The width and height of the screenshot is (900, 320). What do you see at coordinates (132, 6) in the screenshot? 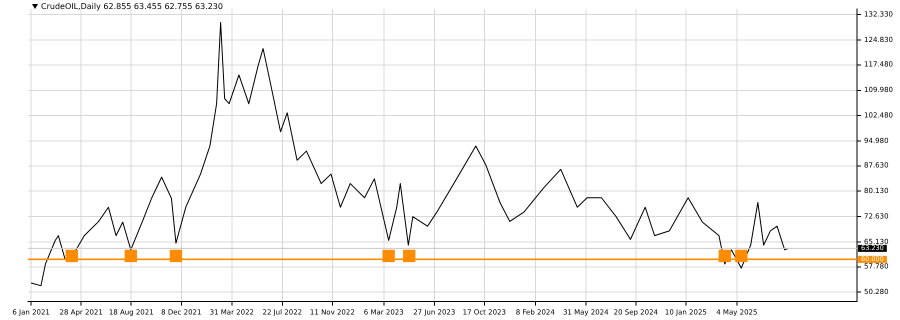
I see `chart-title: CrudeOIL,Daily 62.855 63.455 62.755 63.230` at bounding box center [132, 6].